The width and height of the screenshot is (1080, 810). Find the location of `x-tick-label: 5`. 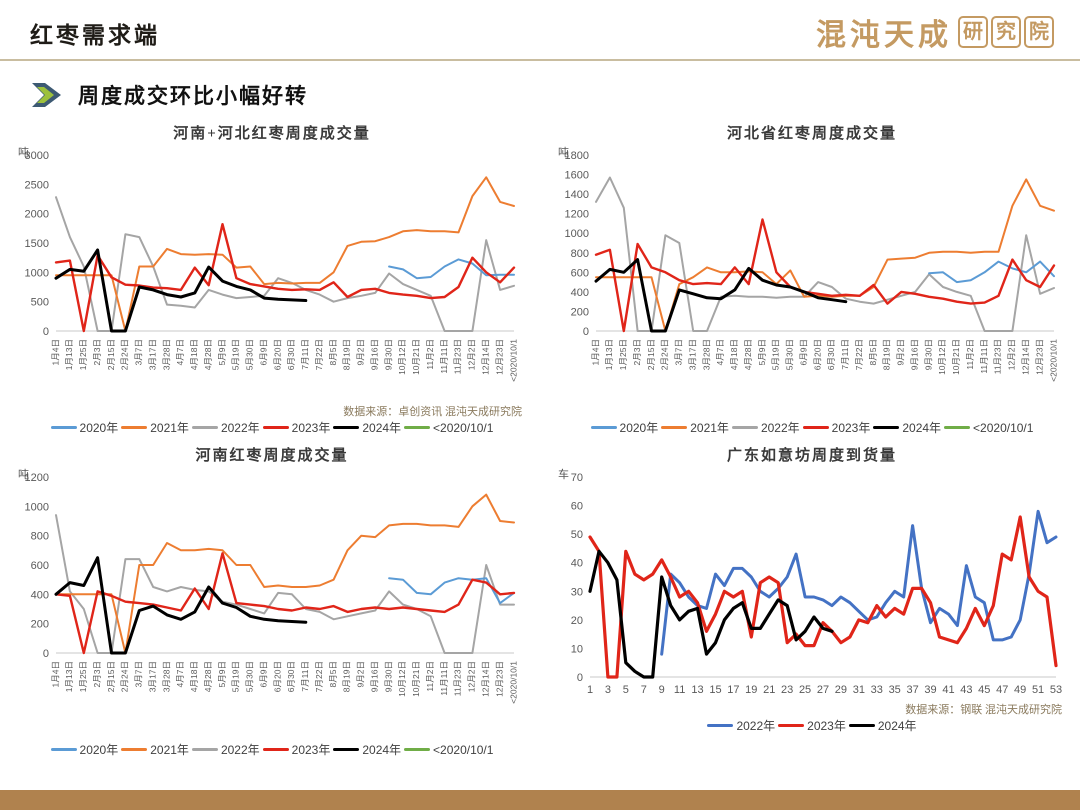

x-tick-label: 5 is located at coordinates (626, 690).